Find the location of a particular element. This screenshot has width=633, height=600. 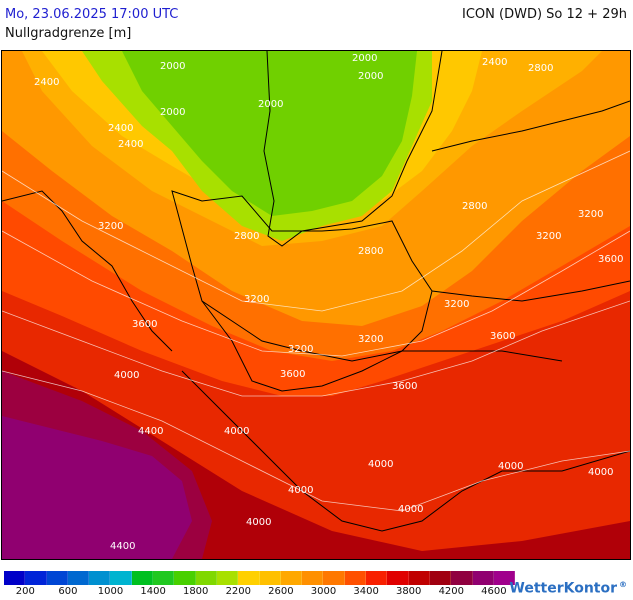

legend-label: 2200 is located at coordinates (238, 591).